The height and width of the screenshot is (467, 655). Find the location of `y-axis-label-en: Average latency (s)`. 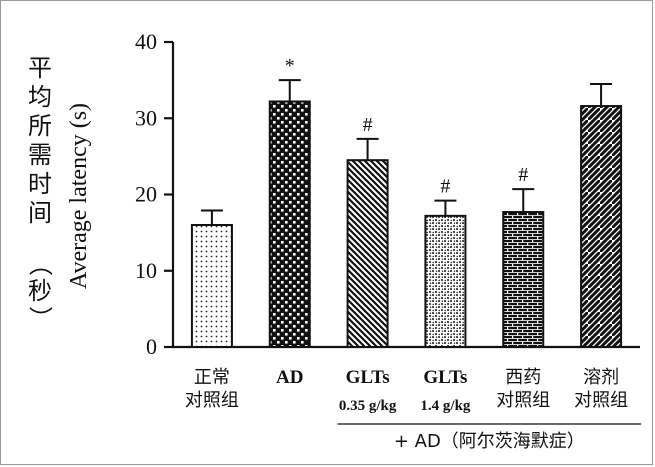

y-axis-label-en: Average latency (s) is located at coordinates (79, 196).